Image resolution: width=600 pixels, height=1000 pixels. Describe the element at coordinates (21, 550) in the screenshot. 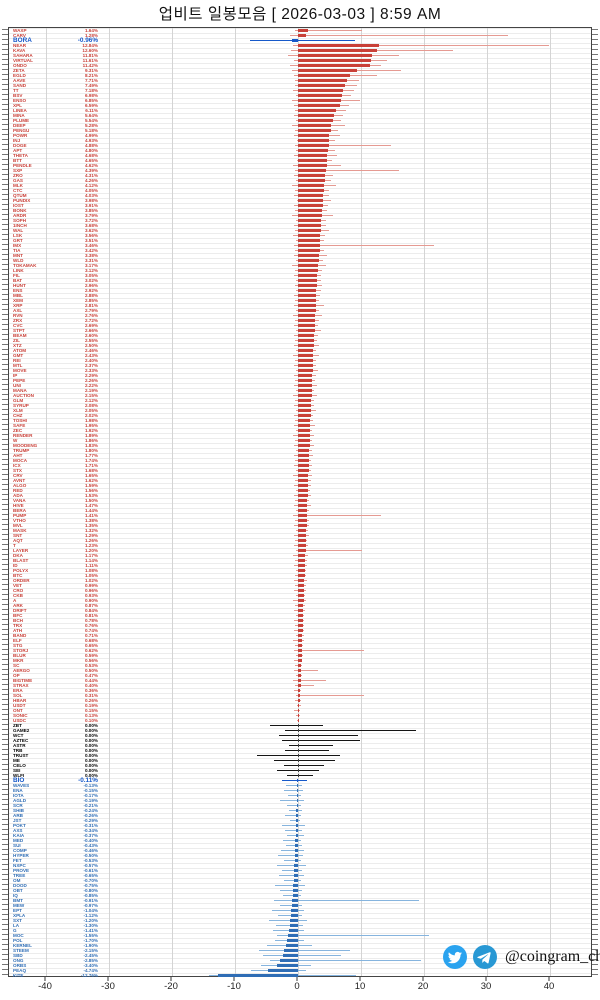

I see `coin-ticker: LAYER` at that location.